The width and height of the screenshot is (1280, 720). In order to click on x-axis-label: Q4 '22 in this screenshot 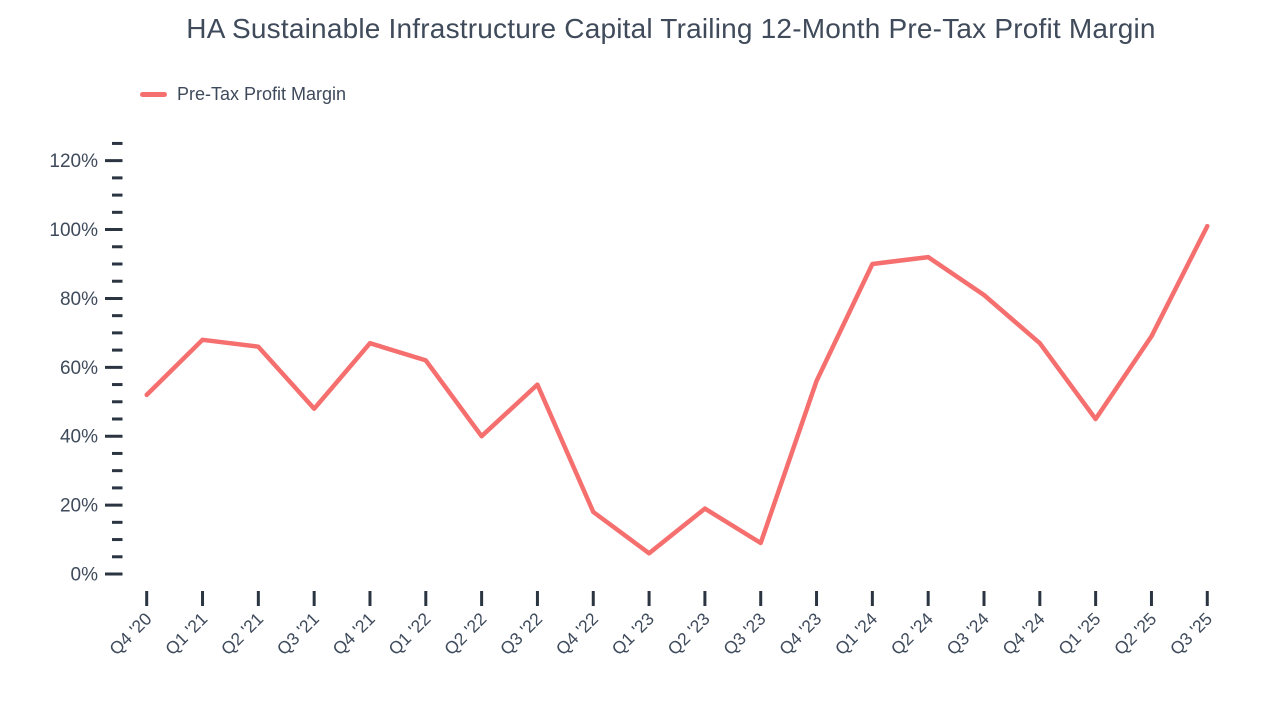, I will do `click(577, 634)`.